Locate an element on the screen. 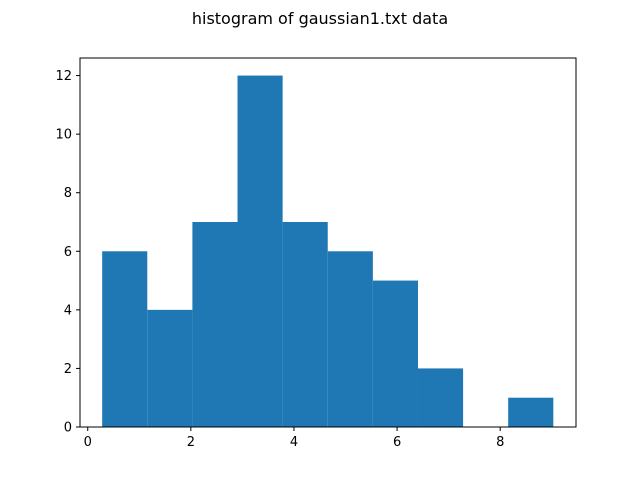 This screenshot has height=480, width=640. x-tick-label: 0 is located at coordinates (88, 442).